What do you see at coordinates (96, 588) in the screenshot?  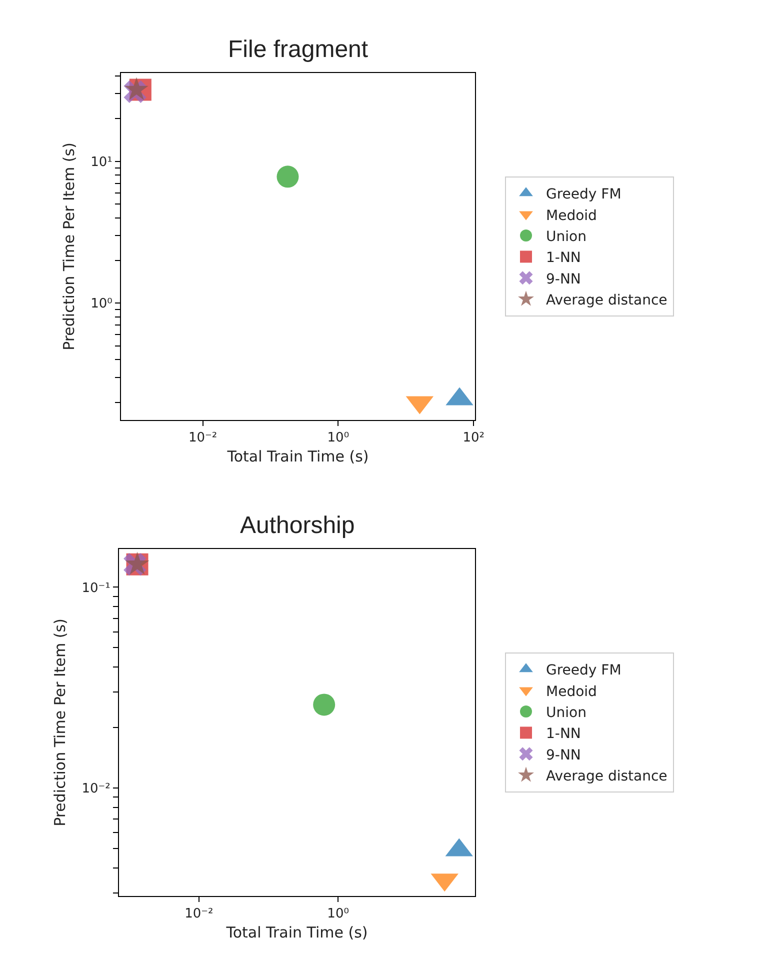 I see `y-tick-label: 10⁻¹` at bounding box center [96, 588].